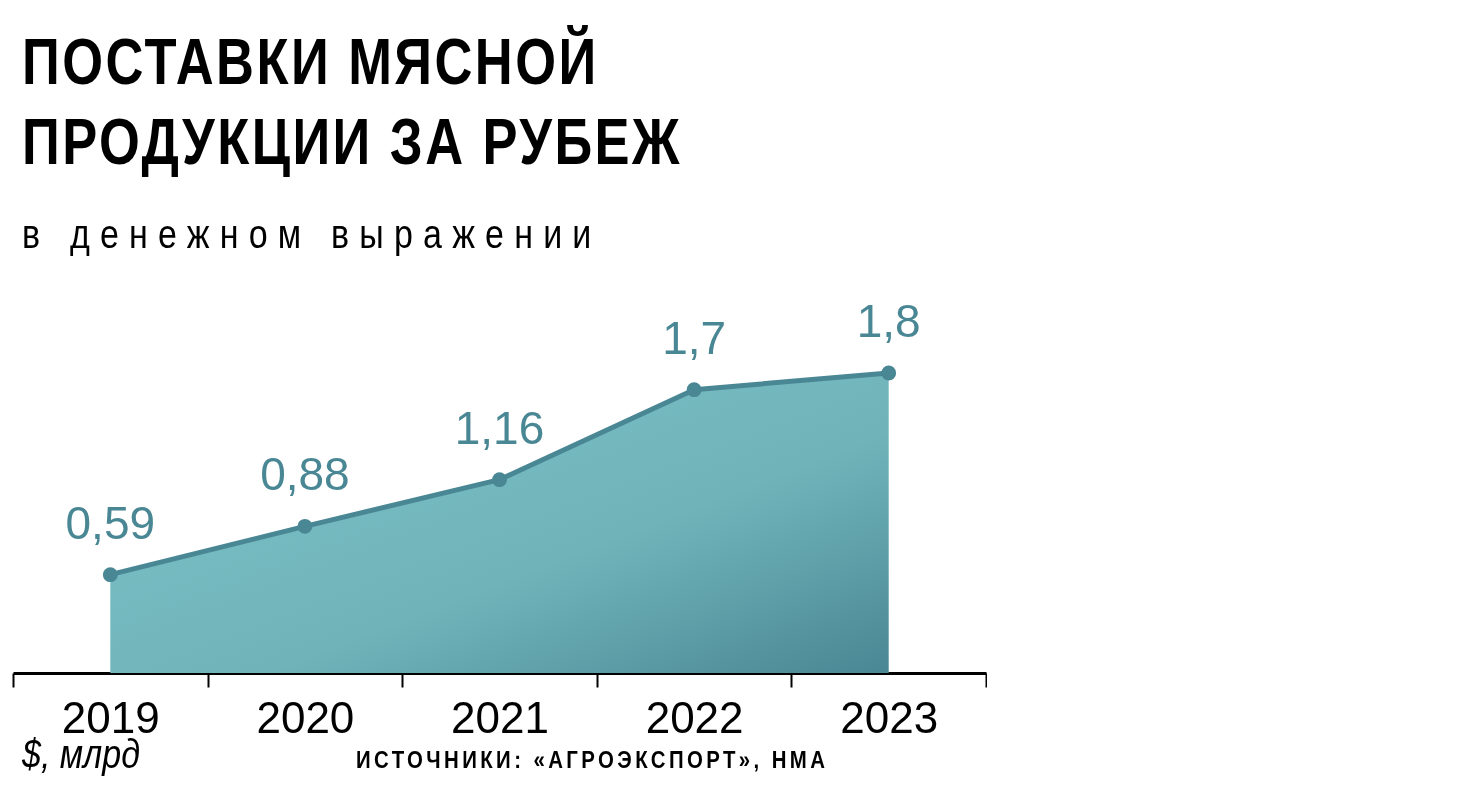 The width and height of the screenshot is (1458, 797). What do you see at coordinates (889, 717) in the screenshot?
I see `x-tick-label: 2023` at bounding box center [889, 717].